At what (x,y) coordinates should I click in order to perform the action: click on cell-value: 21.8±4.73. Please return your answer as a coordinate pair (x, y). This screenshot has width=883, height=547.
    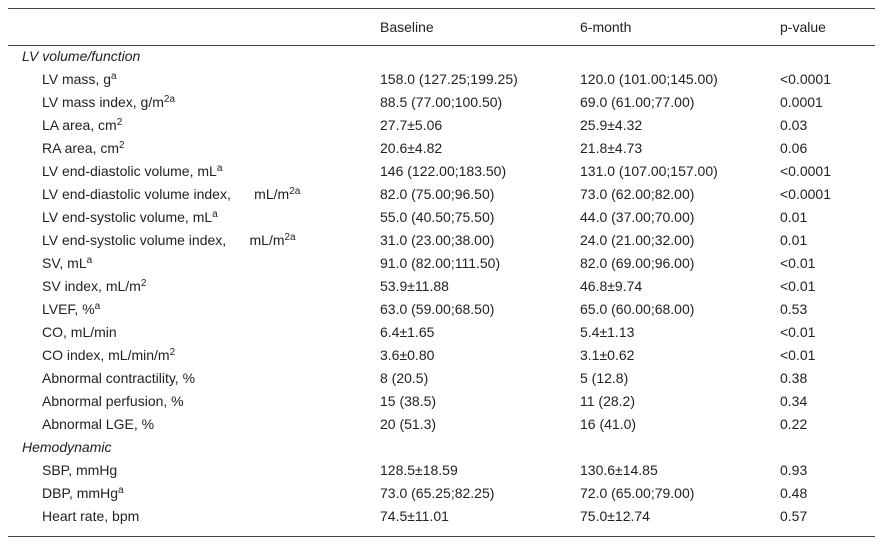
    Looking at the image, I should click on (611, 148).